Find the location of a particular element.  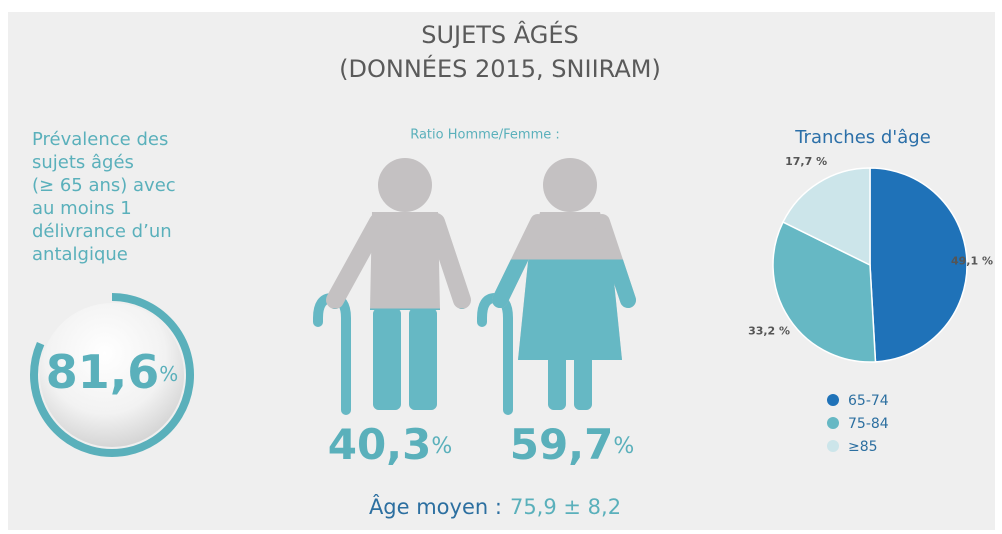

legend-label: 65-74 is located at coordinates (868, 401).